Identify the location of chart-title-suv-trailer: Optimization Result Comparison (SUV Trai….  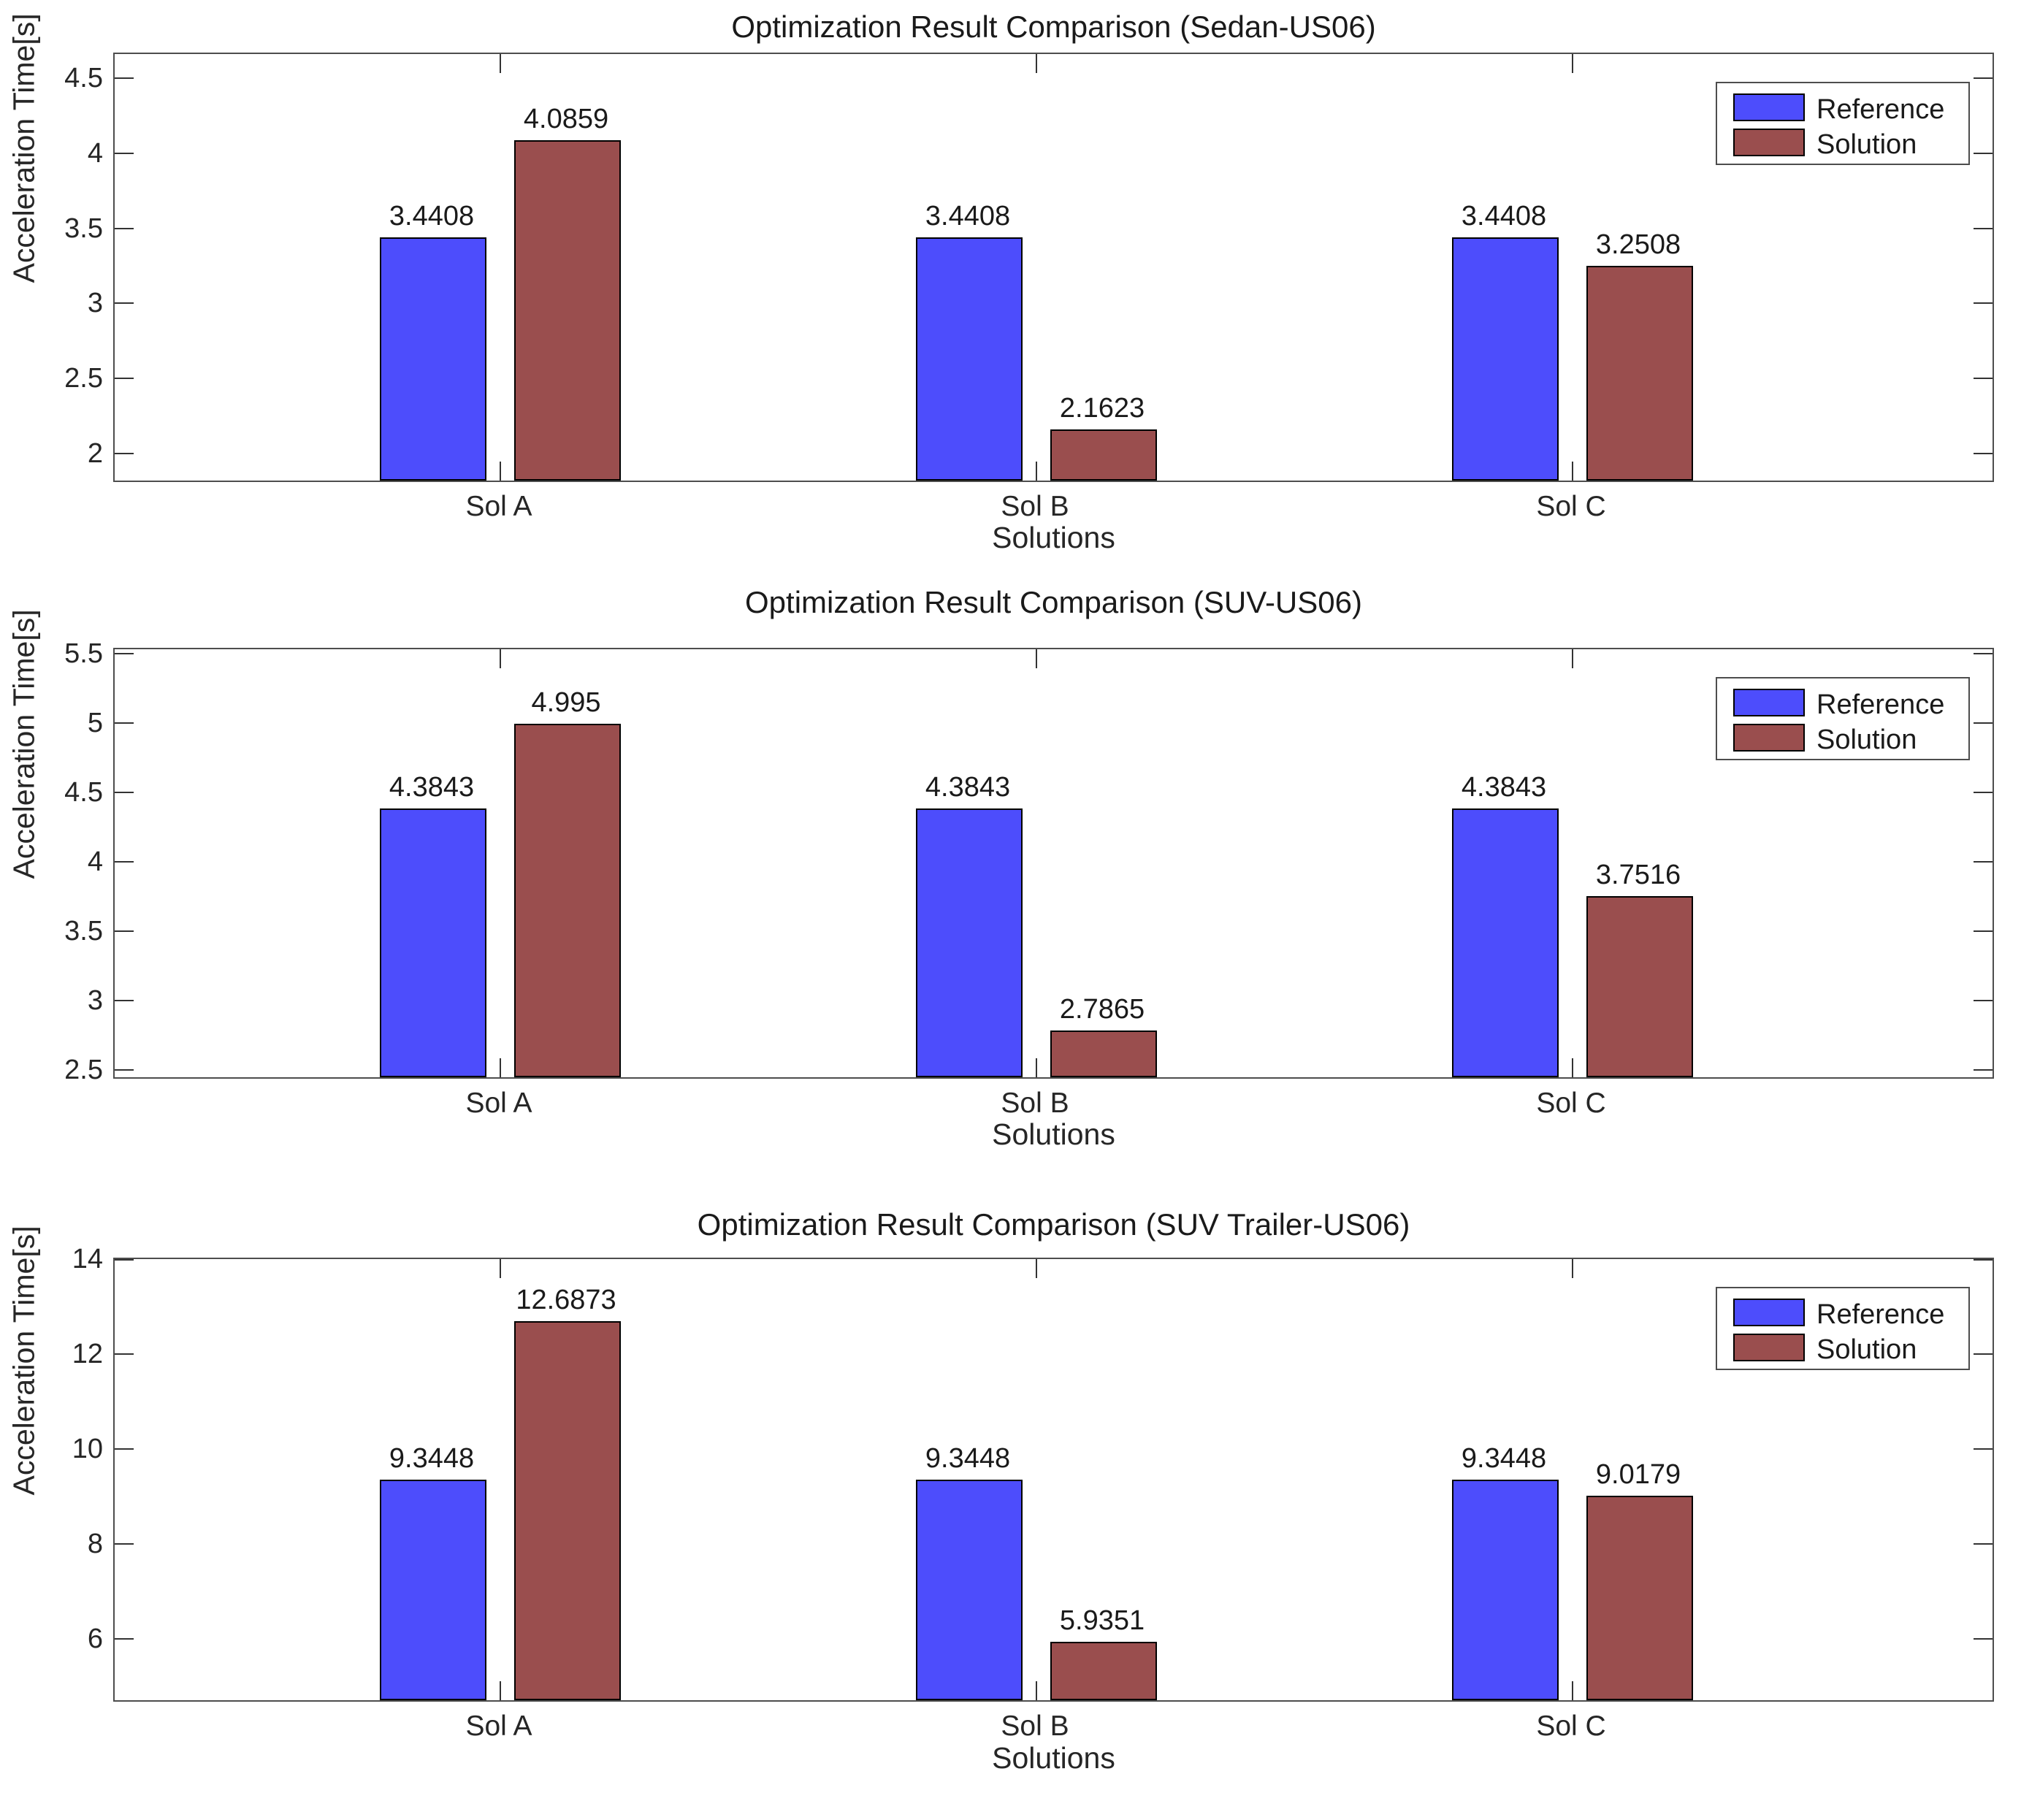
(1053, 1224).